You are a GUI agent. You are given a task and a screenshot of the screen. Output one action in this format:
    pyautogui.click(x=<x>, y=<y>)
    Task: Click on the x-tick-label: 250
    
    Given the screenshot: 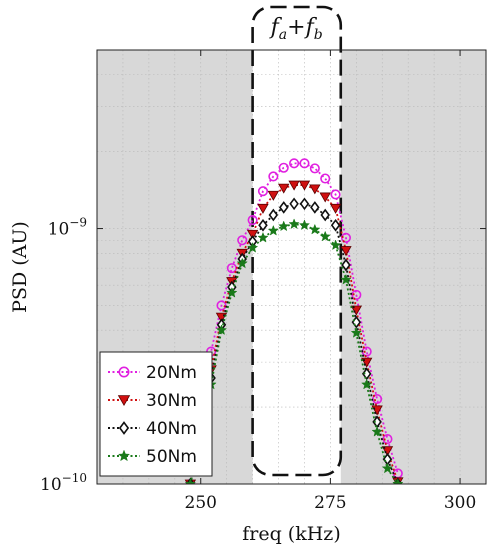 What is the action you would take?
    pyautogui.click(x=201, y=503)
    